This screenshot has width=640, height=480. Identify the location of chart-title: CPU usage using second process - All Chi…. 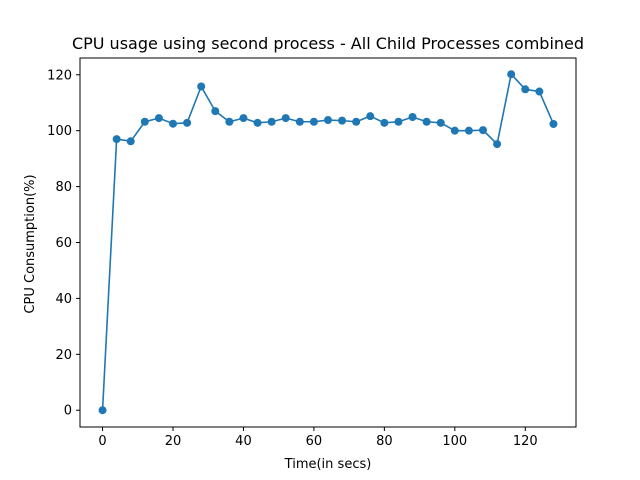
(328, 43).